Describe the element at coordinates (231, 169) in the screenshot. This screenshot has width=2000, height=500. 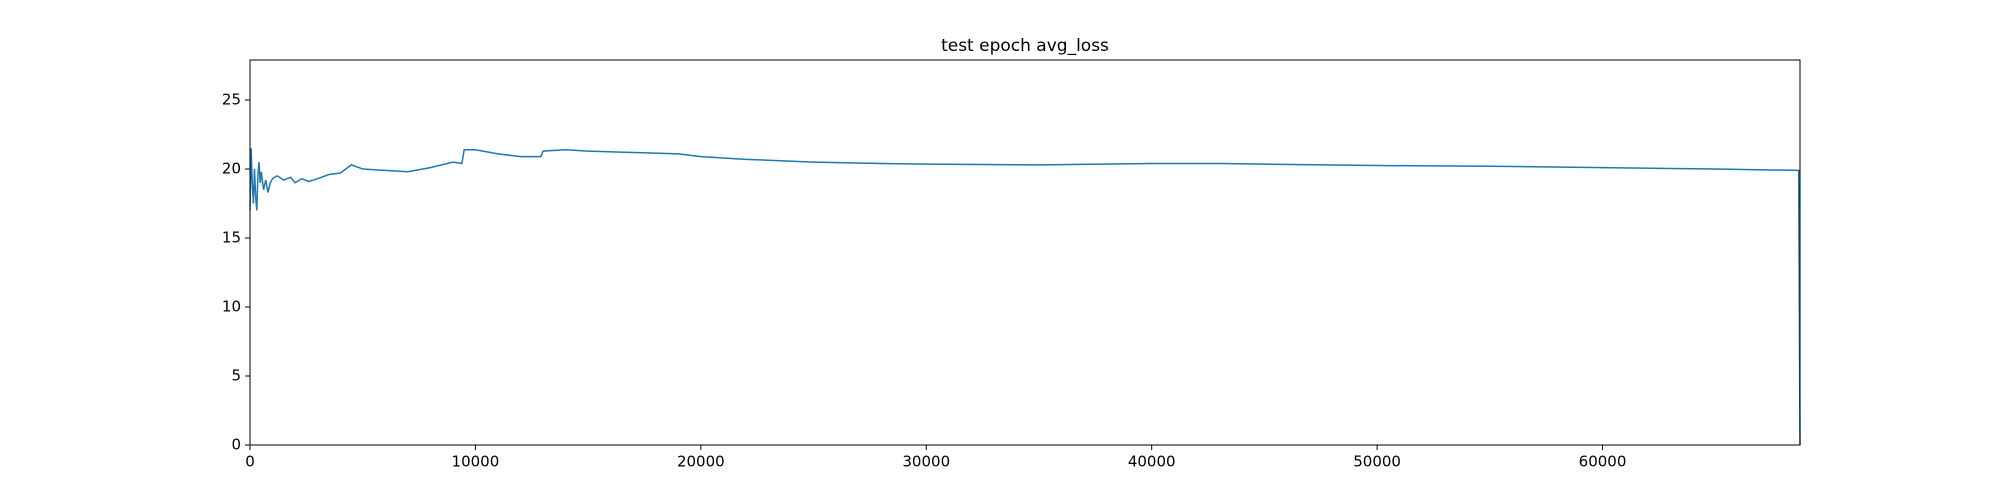
I see `y-tick-label: 20` at that location.